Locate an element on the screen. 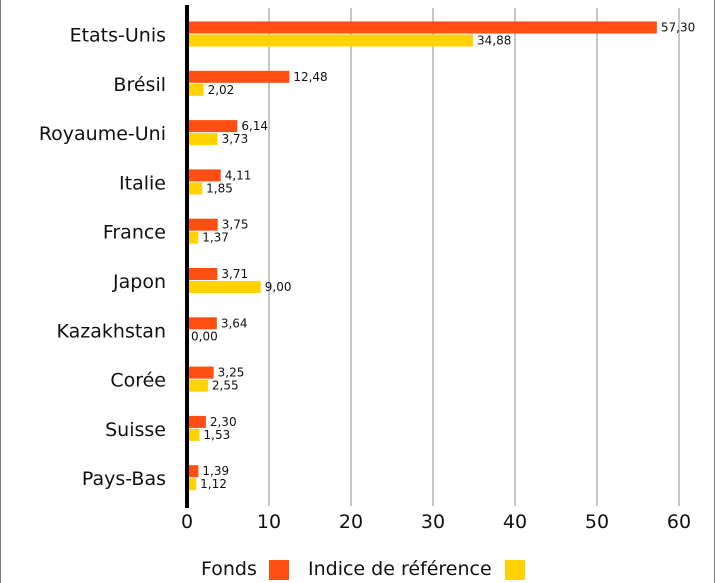 This screenshot has height=583, width=715. data-label: 3,64 is located at coordinates (234, 323).